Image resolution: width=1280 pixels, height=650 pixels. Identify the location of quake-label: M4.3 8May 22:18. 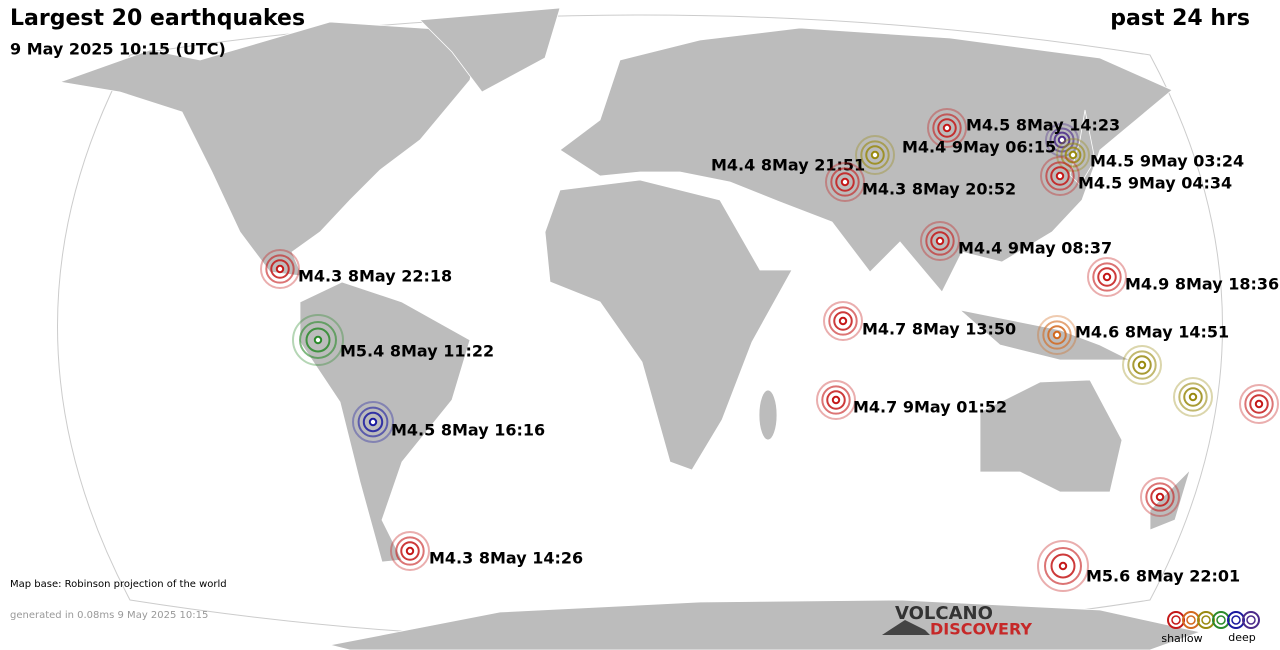
(375, 276).